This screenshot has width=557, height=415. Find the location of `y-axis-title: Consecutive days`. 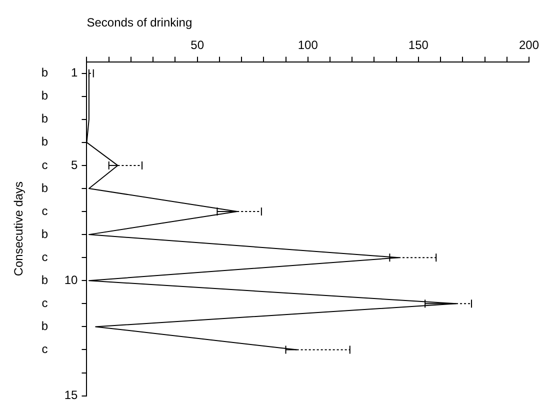

y-axis-title: Consecutive days is located at coordinates (19, 228).